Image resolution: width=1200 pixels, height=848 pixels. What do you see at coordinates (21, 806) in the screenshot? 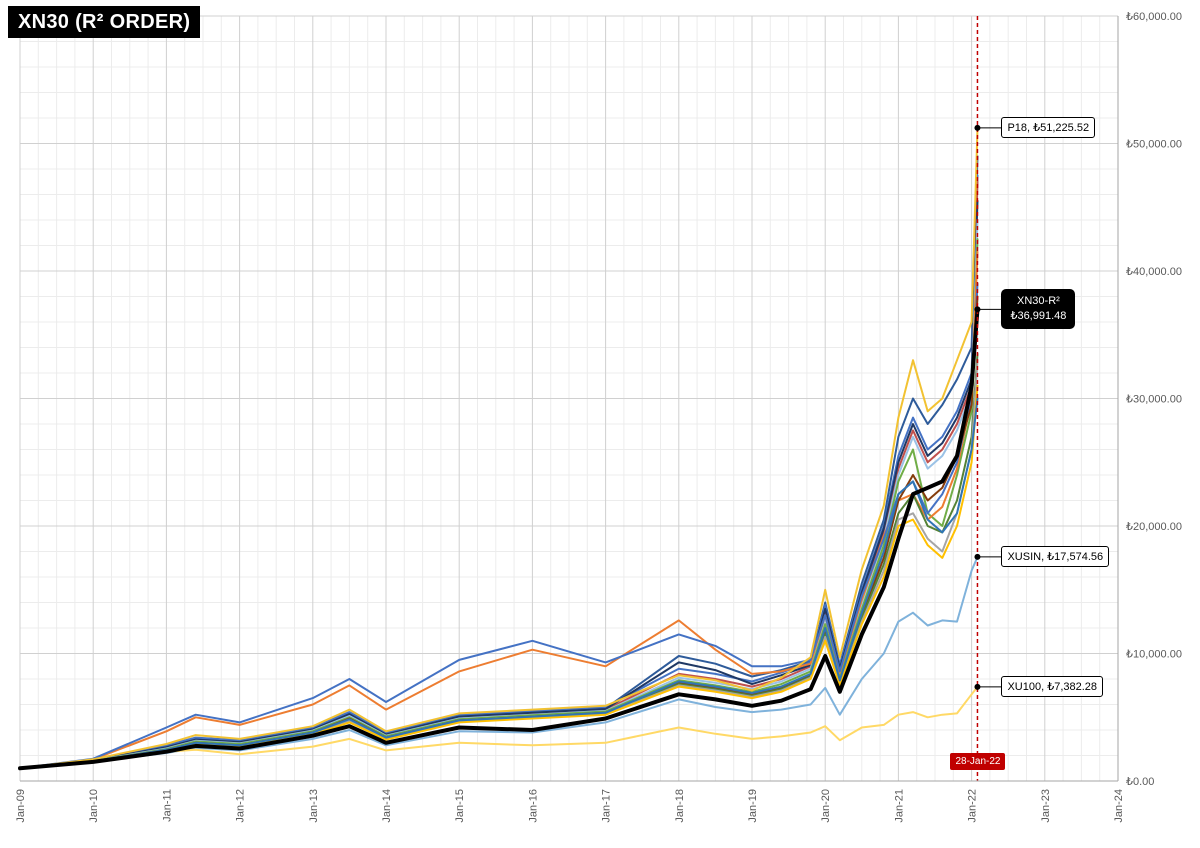
I see `x-tick-label: Jan-09` at bounding box center [21, 806].